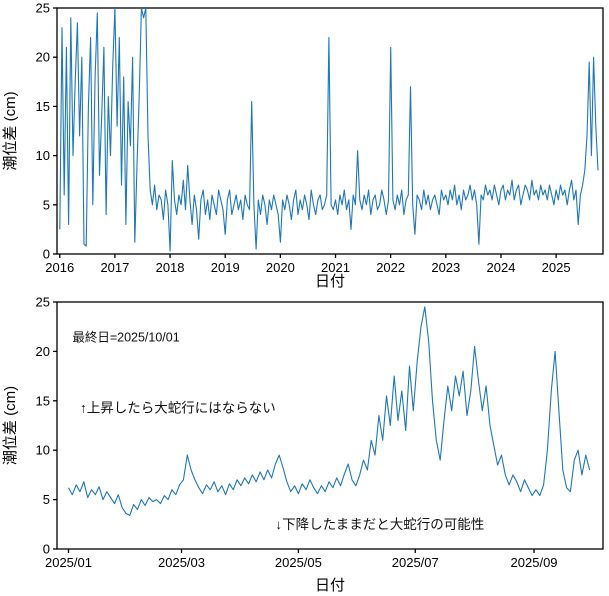 The image size is (609, 596). I want to click on x-tick-label: 2025, so click(556, 267).